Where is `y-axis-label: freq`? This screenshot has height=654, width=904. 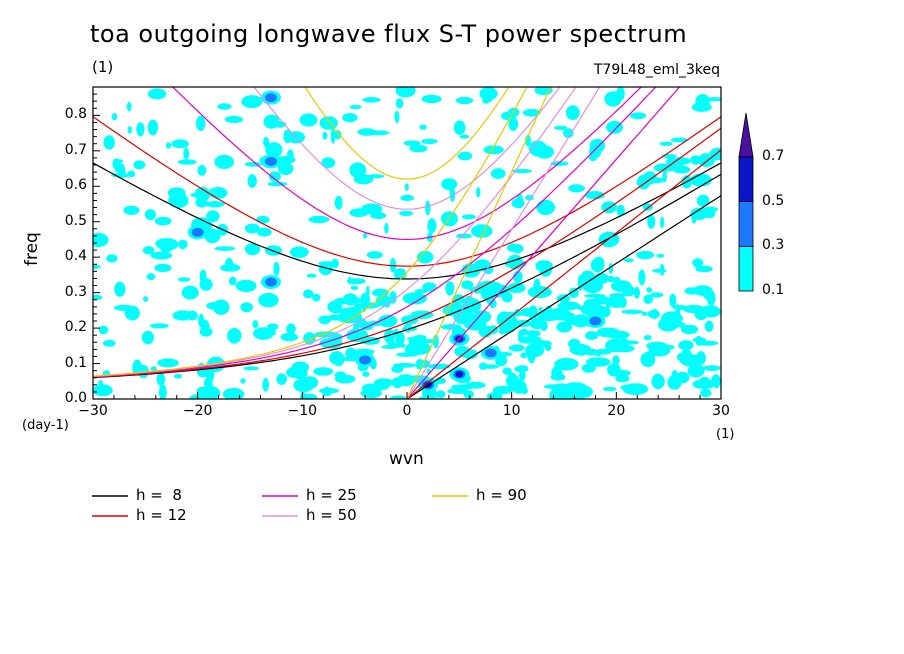 y-axis-label: freq is located at coordinates (32, 249).